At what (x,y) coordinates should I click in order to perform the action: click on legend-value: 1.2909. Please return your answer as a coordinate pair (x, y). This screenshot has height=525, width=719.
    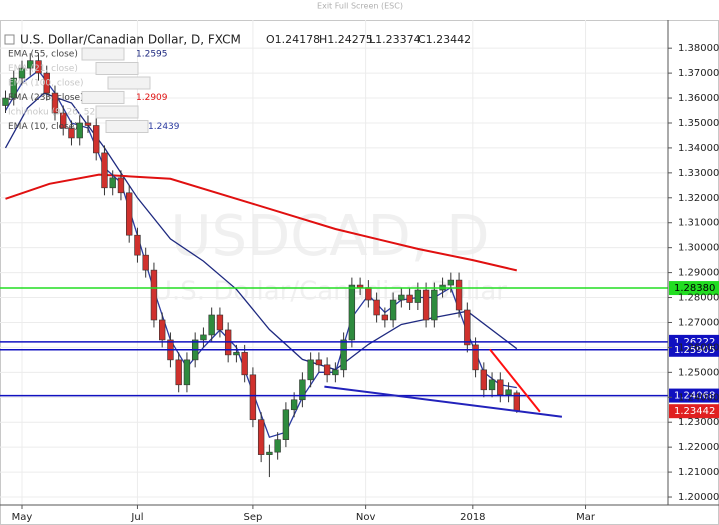
    Looking at the image, I should click on (152, 98).